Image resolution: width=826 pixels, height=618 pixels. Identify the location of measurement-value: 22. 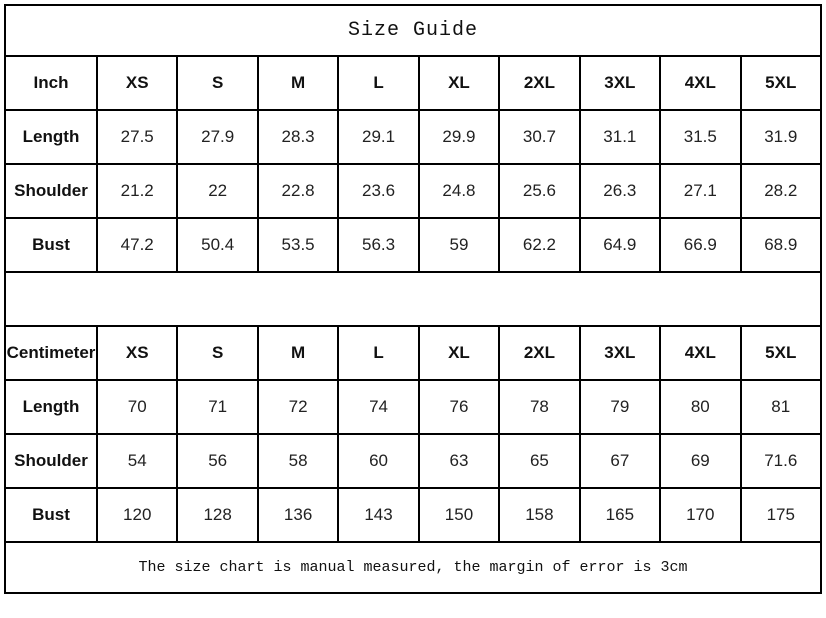
(217, 191).